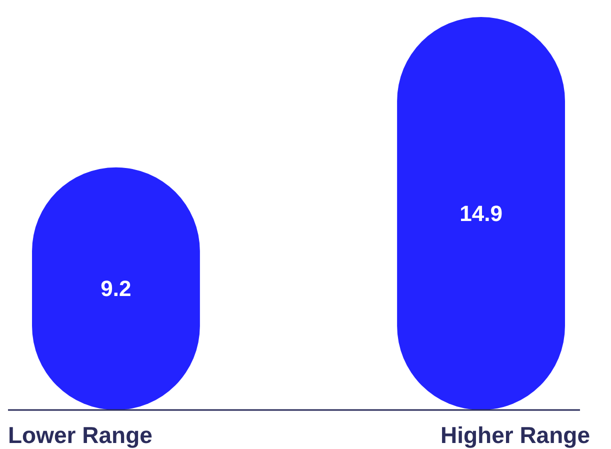 Image resolution: width=611 pixels, height=449 pixels. Describe the element at coordinates (481, 213) in the screenshot. I see `data-label: 14.9` at that location.